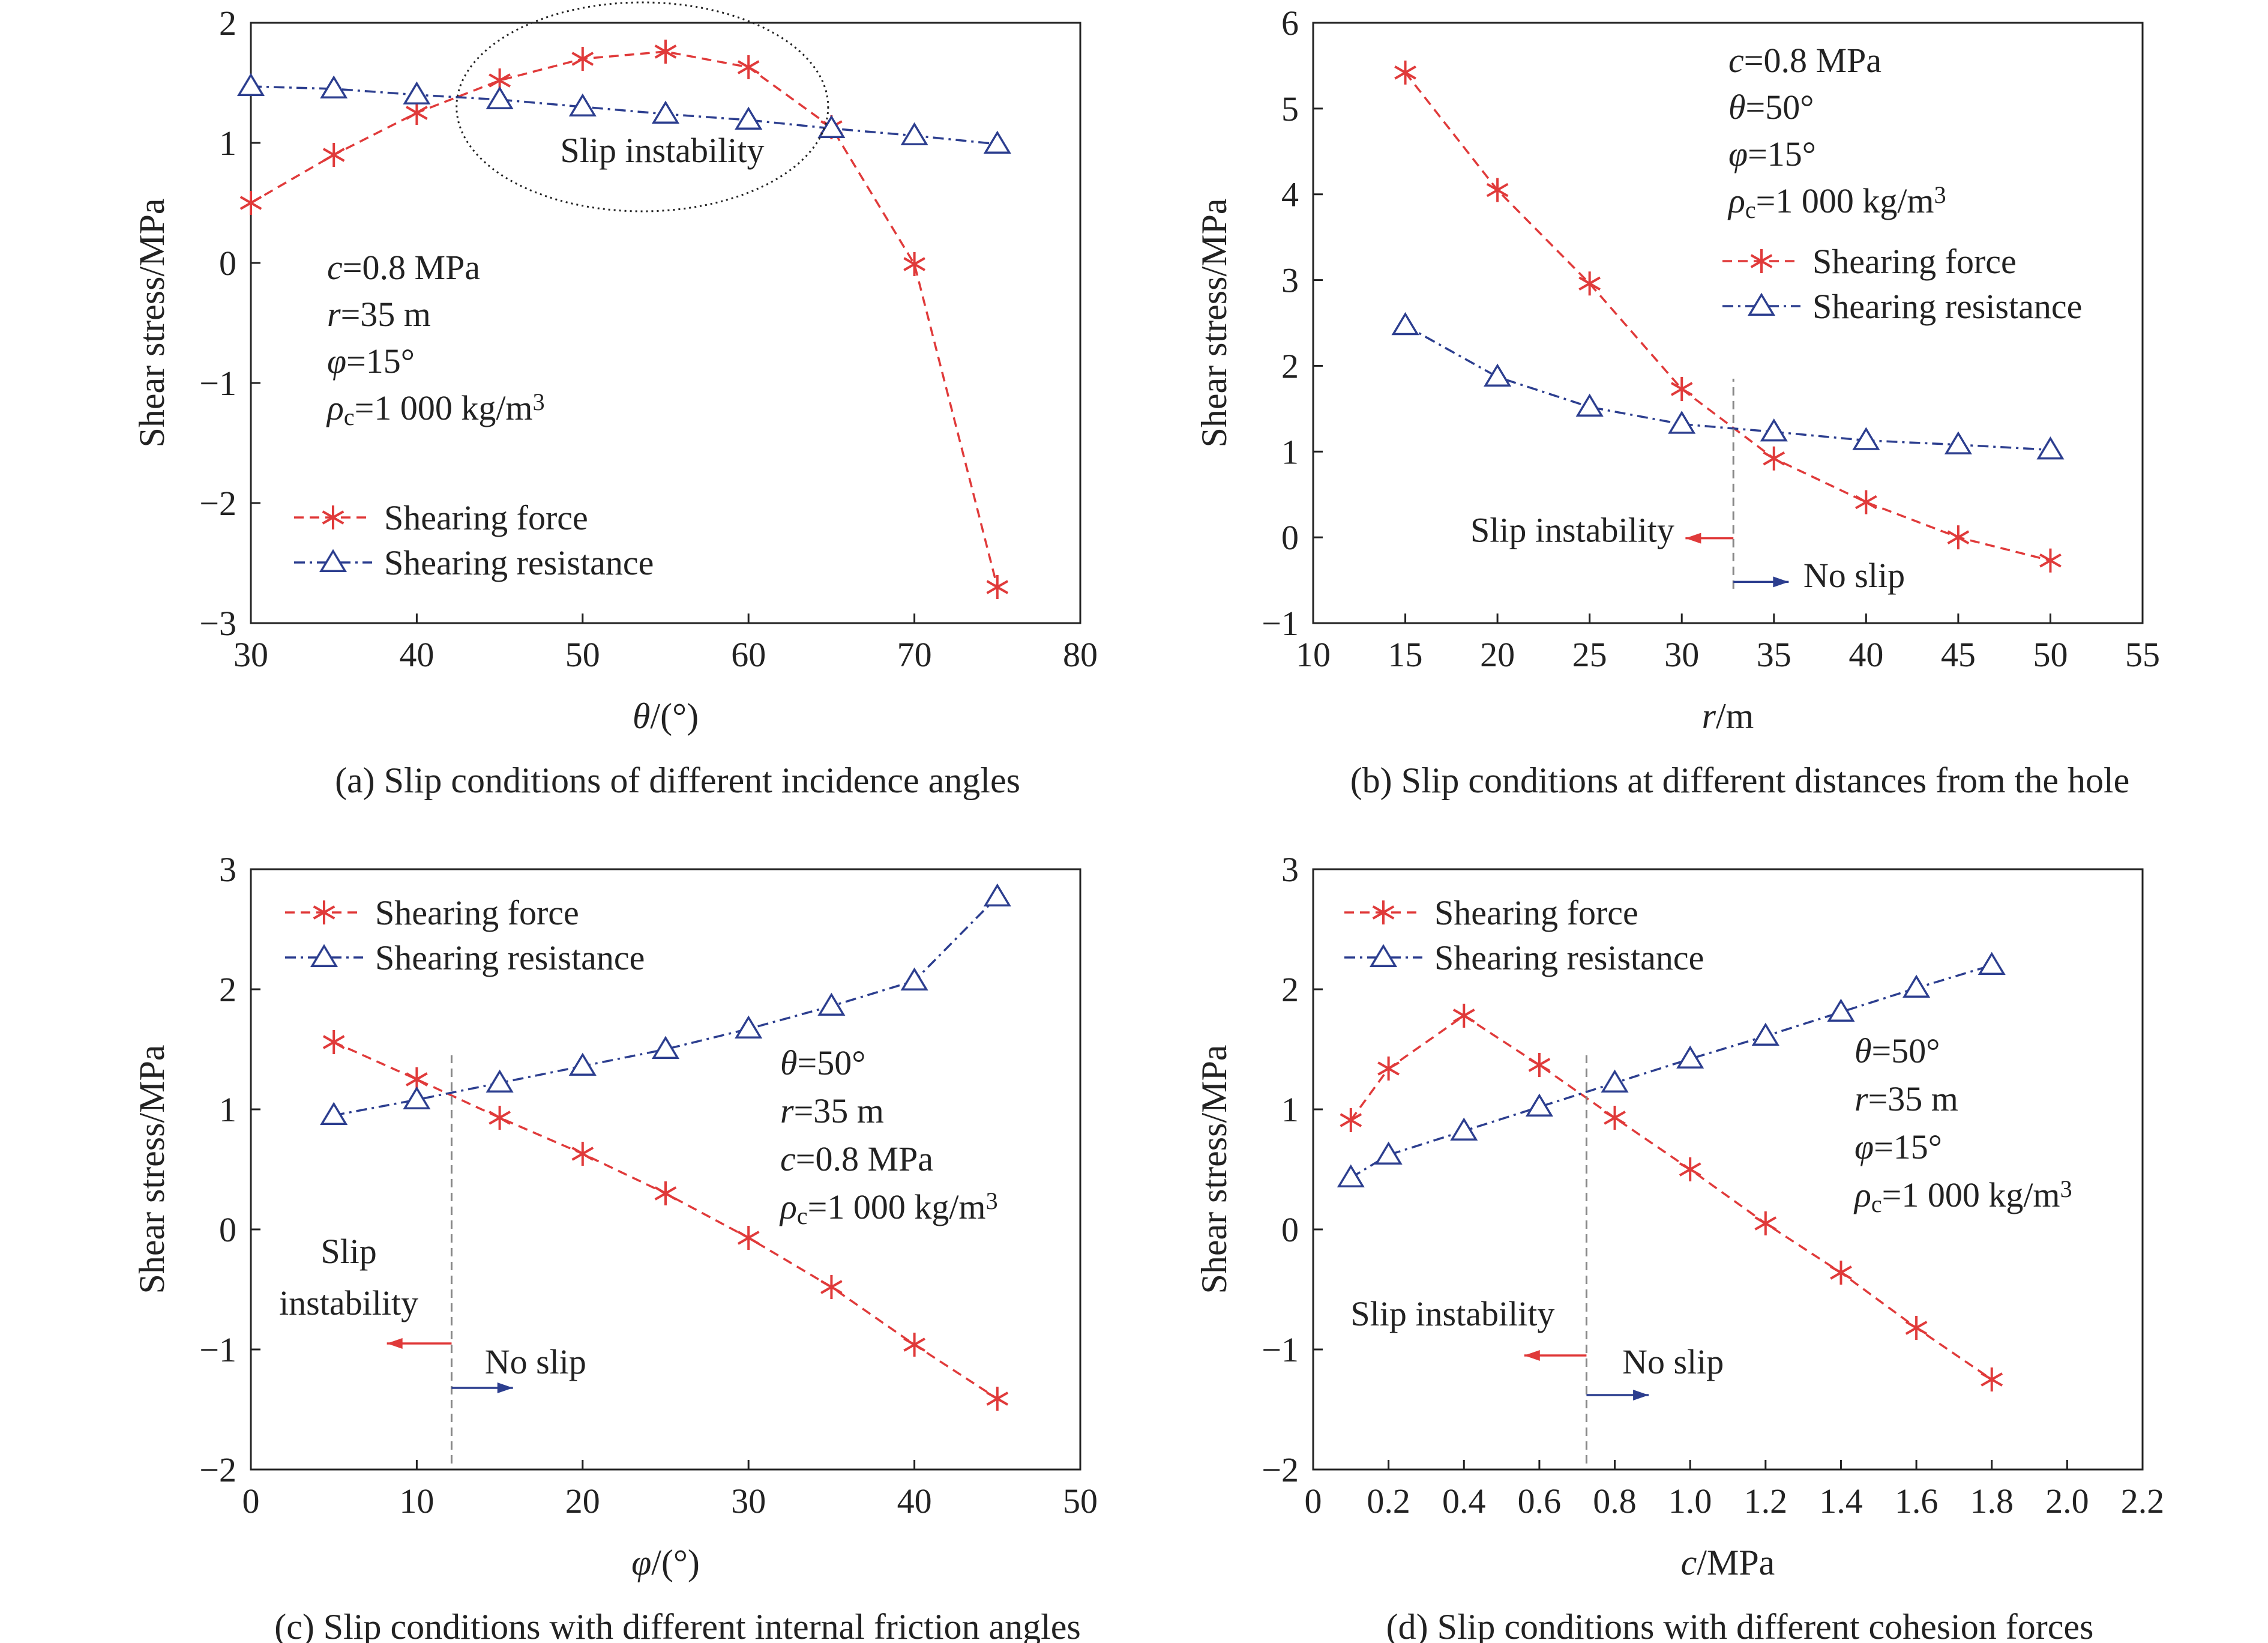  I want to click on annotation-text: Slip, so click(348, 1251).